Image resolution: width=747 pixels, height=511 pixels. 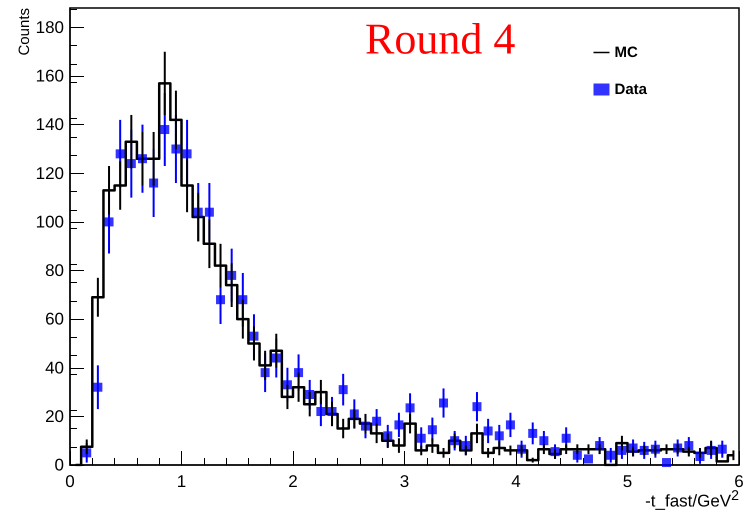 What do you see at coordinates (24, 32) in the screenshot?
I see `y-axis-title: Counts` at bounding box center [24, 32].